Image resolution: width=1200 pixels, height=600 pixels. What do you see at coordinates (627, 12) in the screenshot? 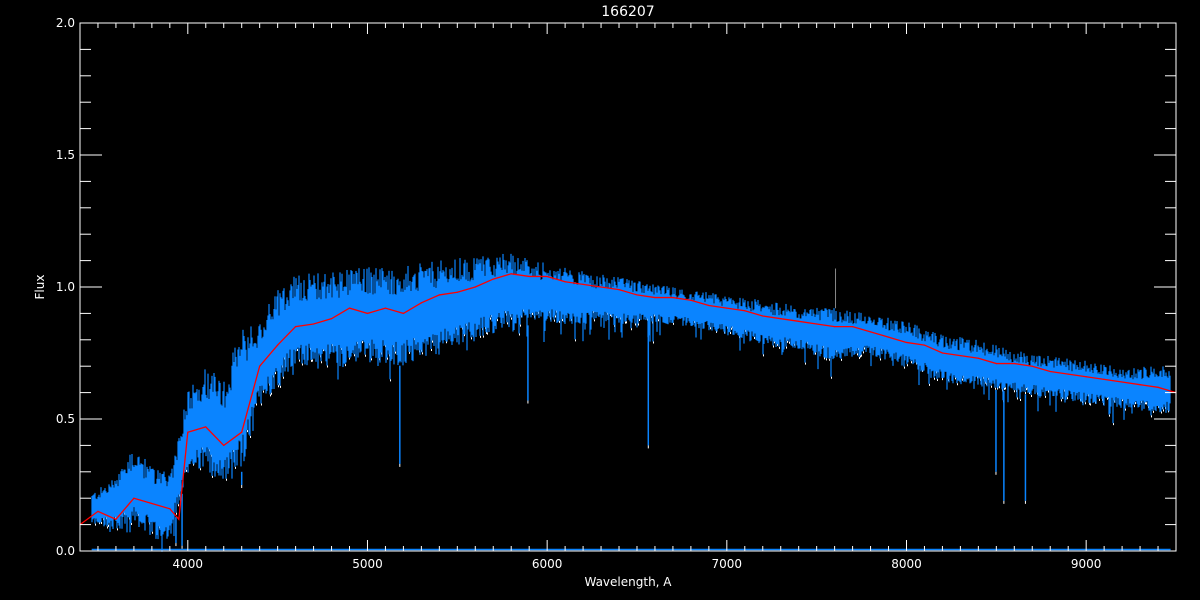
I see `chart-title: 166207` at bounding box center [627, 12].